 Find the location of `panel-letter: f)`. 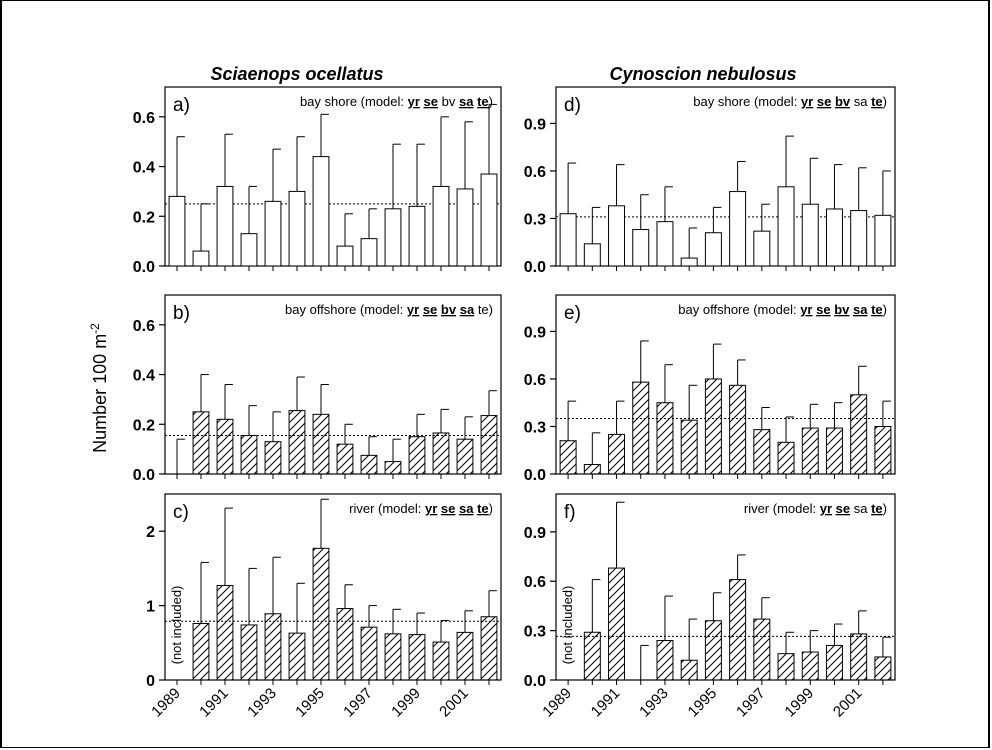

panel-letter: f) is located at coordinates (570, 512).